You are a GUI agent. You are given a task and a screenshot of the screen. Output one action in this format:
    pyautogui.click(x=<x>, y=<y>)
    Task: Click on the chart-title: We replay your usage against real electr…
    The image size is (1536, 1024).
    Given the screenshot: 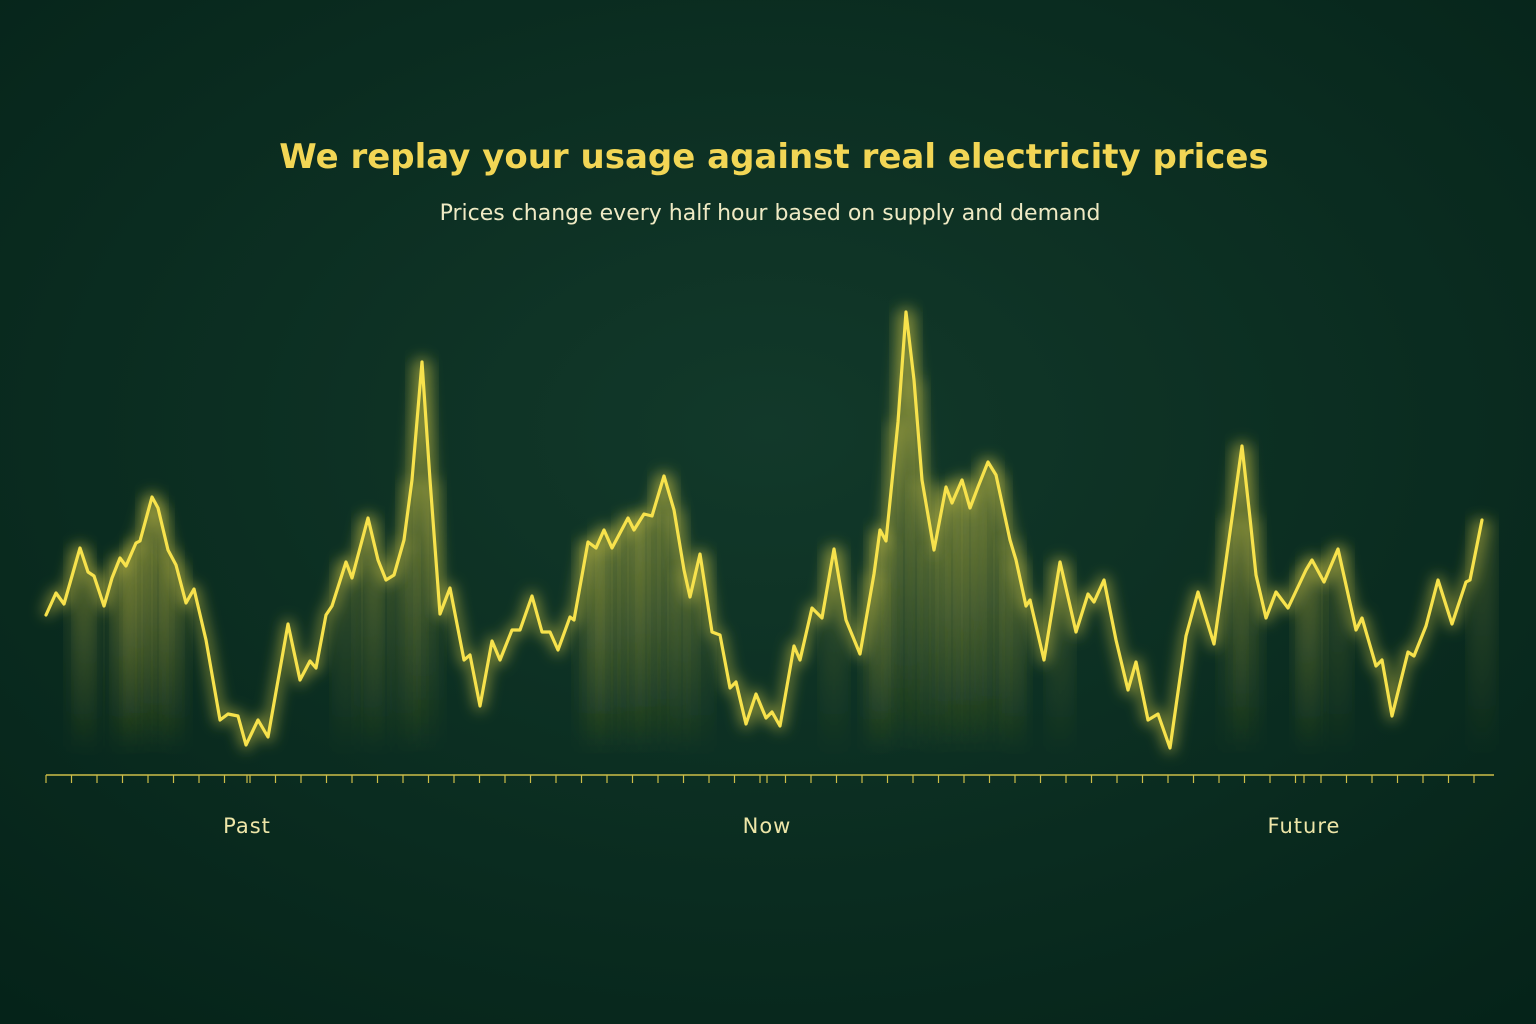 What is the action you would take?
    pyautogui.click(x=773, y=157)
    